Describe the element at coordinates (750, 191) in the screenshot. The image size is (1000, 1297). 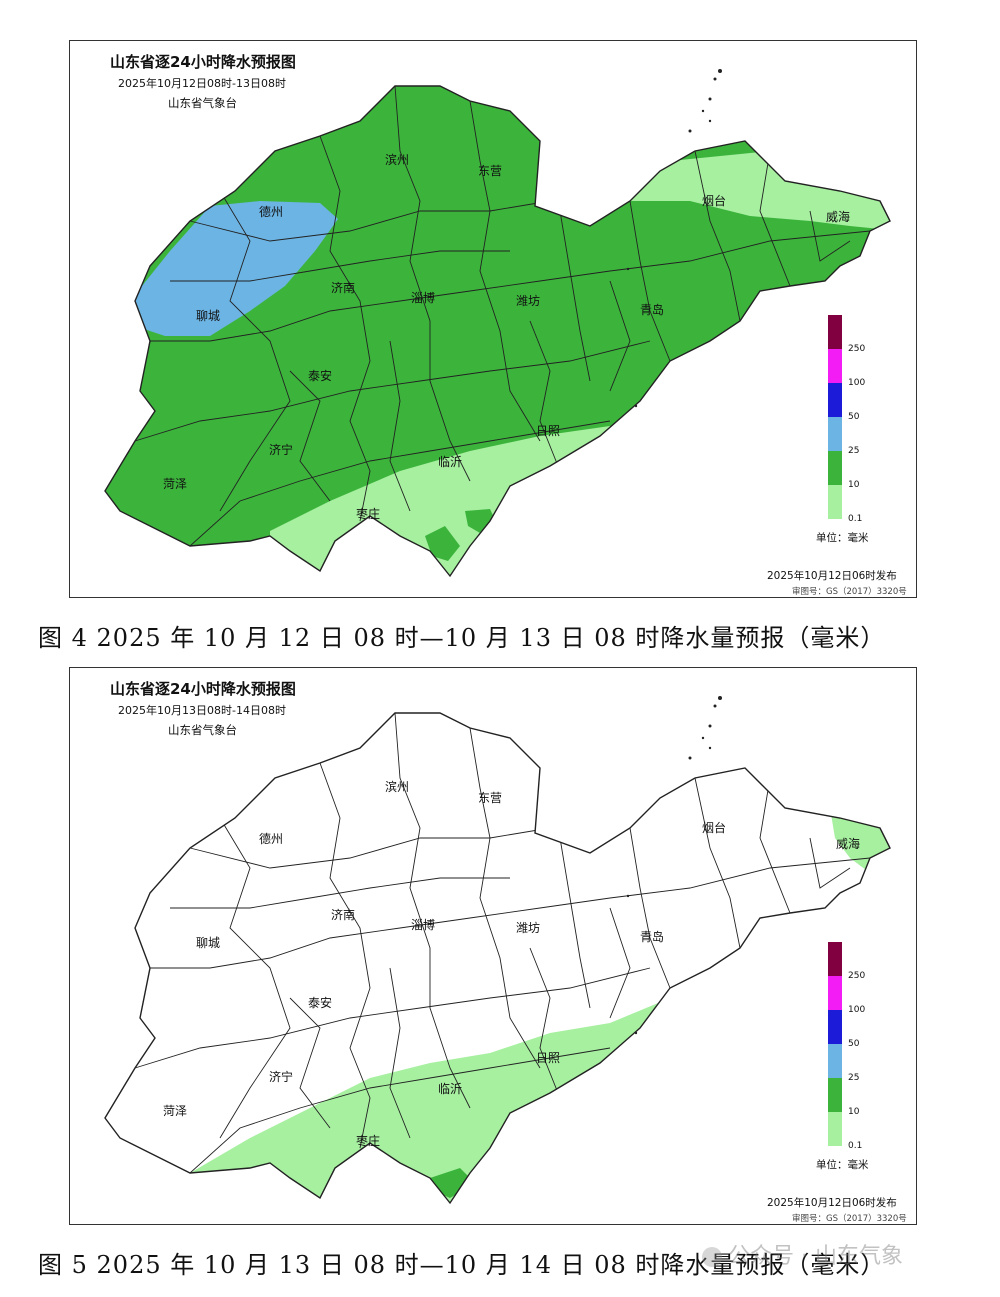
I see `rain-zone-0-1-10-peninsula` at that location.